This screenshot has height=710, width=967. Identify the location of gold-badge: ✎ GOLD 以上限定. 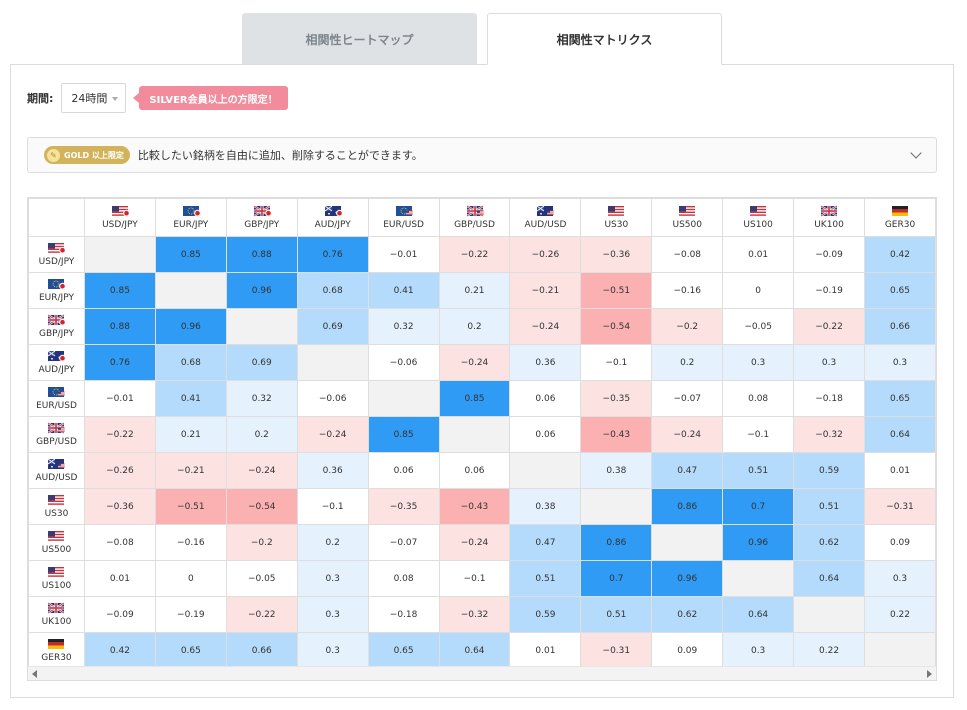
(87, 155).